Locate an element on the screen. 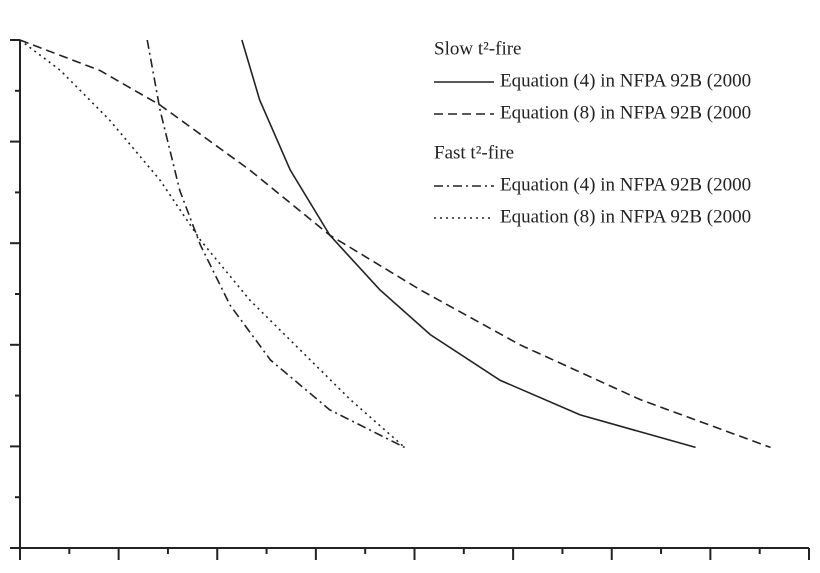 This screenshot has width=820, height=573. legend-title: Fast t²-fire is located at coordinates (474, 152).